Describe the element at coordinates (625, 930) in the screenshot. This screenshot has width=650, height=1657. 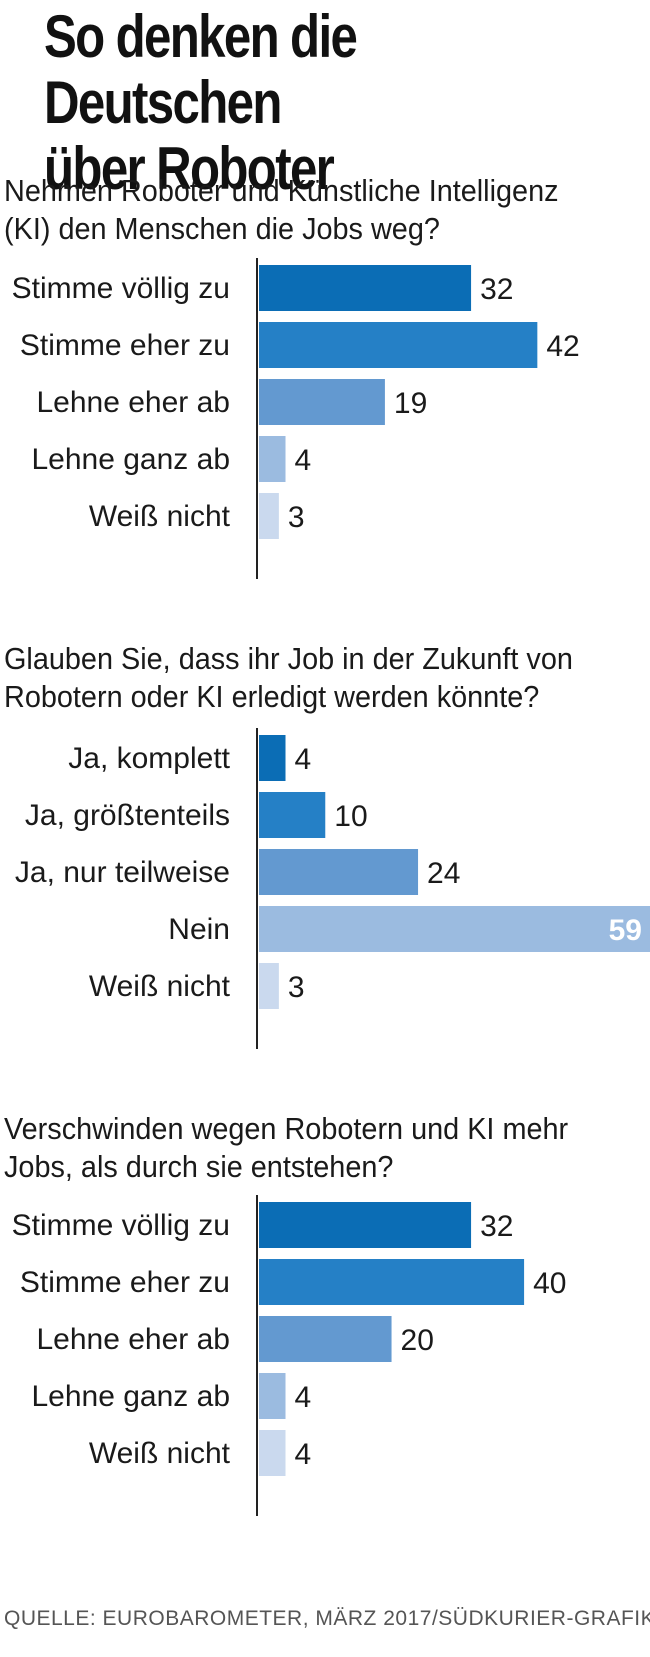
I see `value-label: 59` at that location.